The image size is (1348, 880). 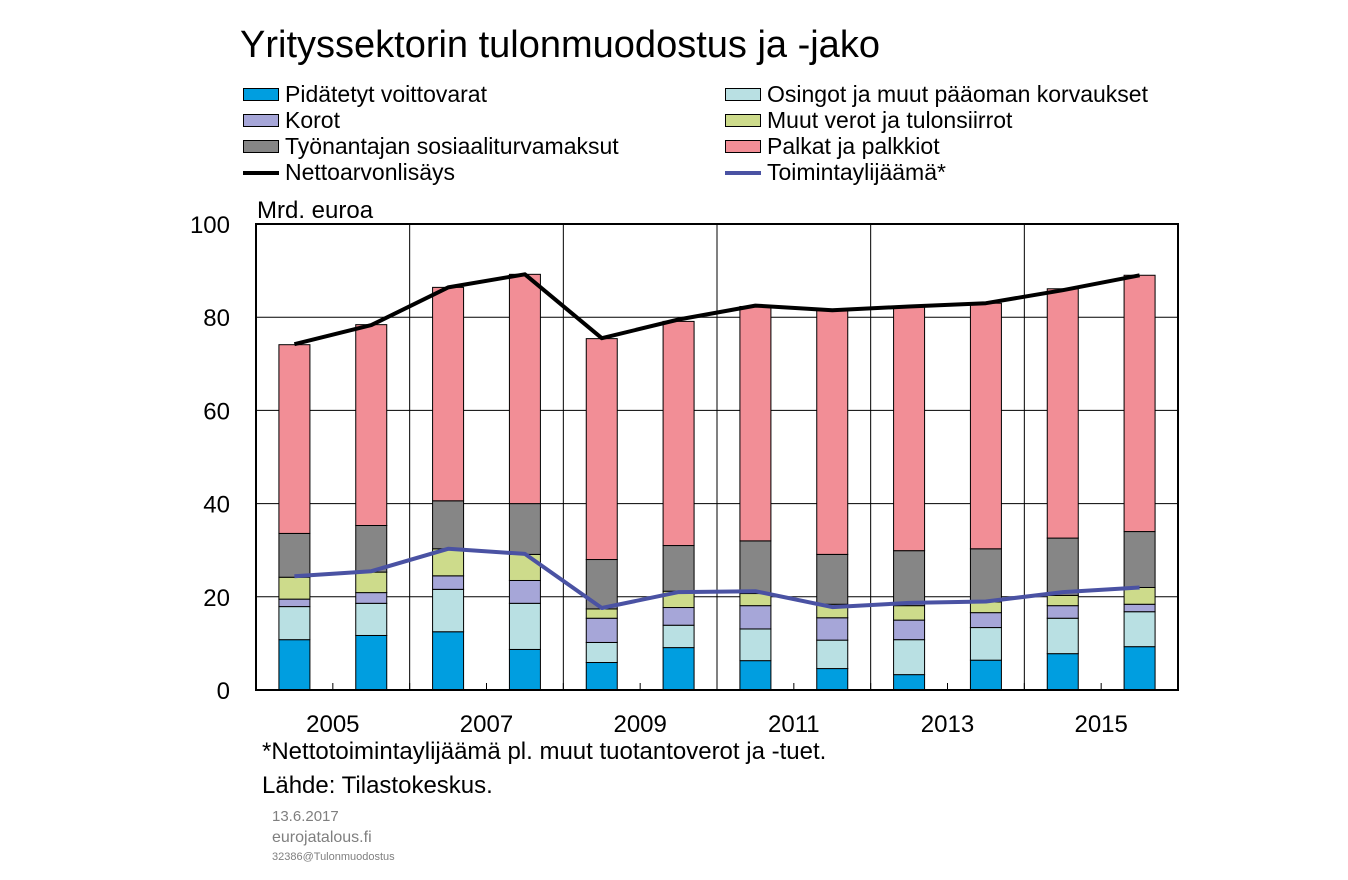 What do you see at coordinates (223, 691) in the screenshot?
I see `y-tick-label: 0` at bounding box center [223, 691].